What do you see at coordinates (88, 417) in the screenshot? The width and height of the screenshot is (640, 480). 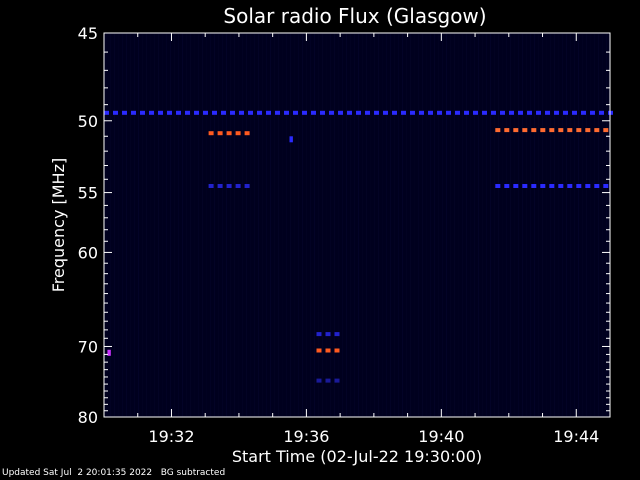 I see `y-tick-label: 80` at bounding box center [88, 417].